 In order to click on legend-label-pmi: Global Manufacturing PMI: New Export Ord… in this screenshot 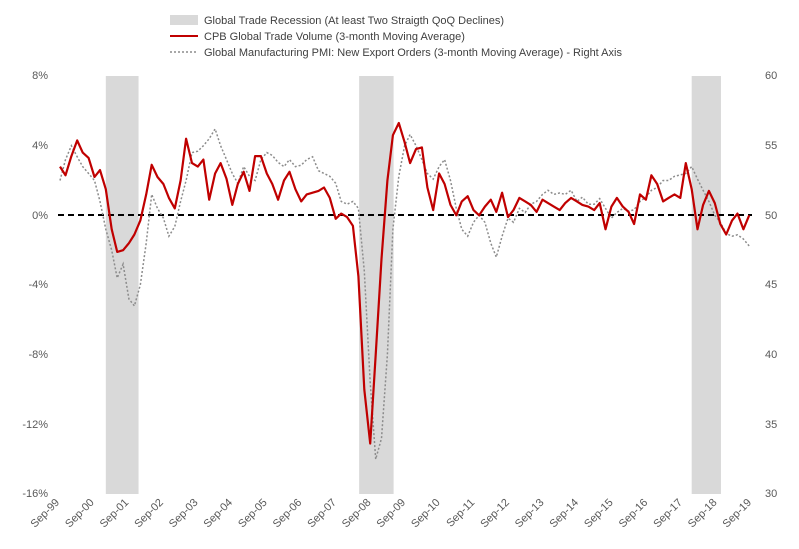, I will do `click(413, 53)`.